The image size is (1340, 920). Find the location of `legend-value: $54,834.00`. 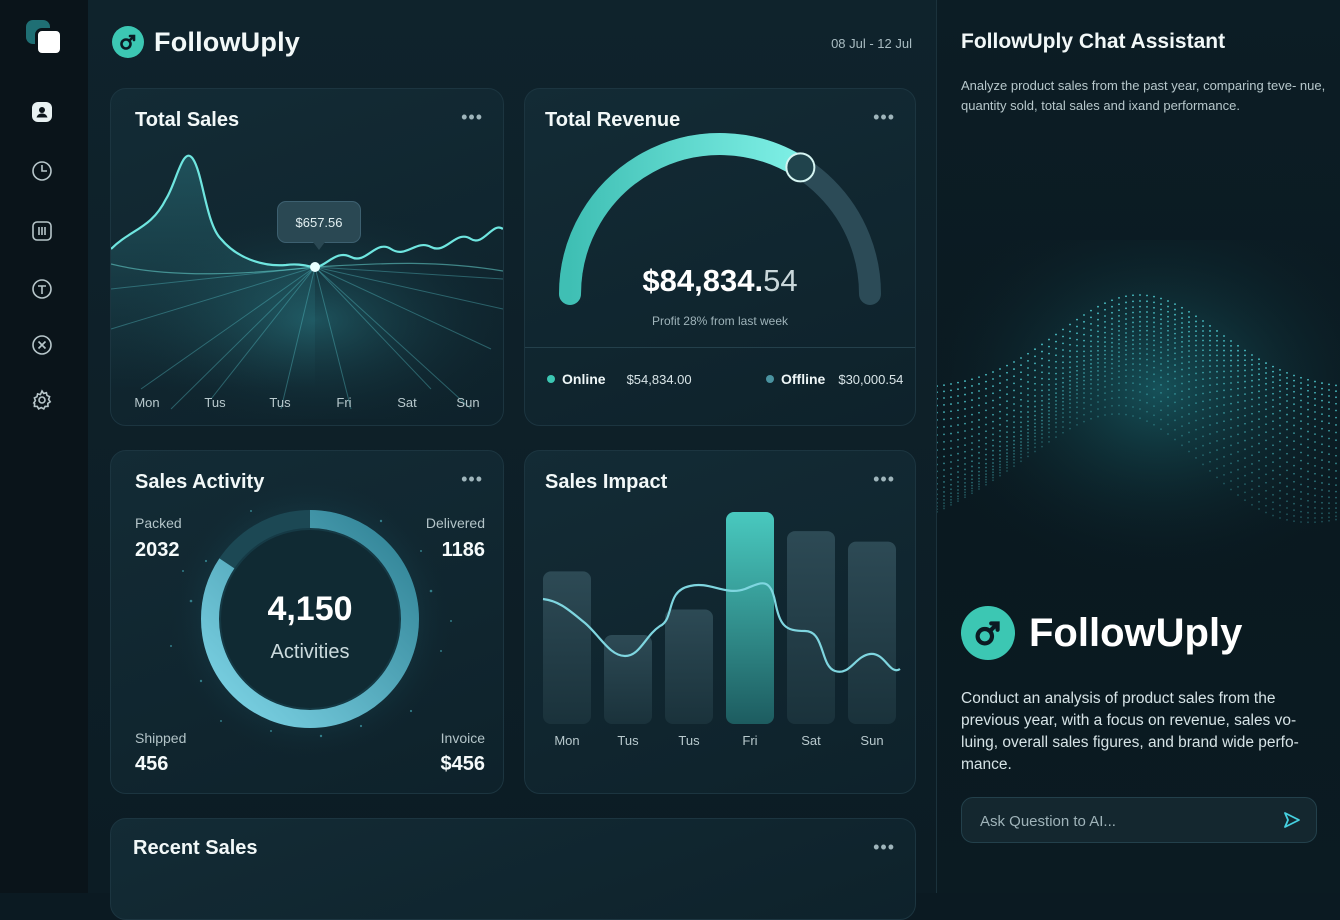

legend-value: $54,834.00 is located at coordinates (659, 379).